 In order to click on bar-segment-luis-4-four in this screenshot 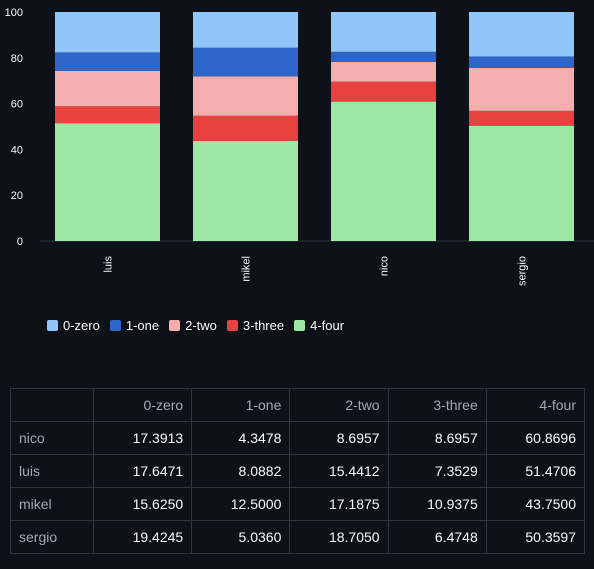, I will do `click(107, 182)`.